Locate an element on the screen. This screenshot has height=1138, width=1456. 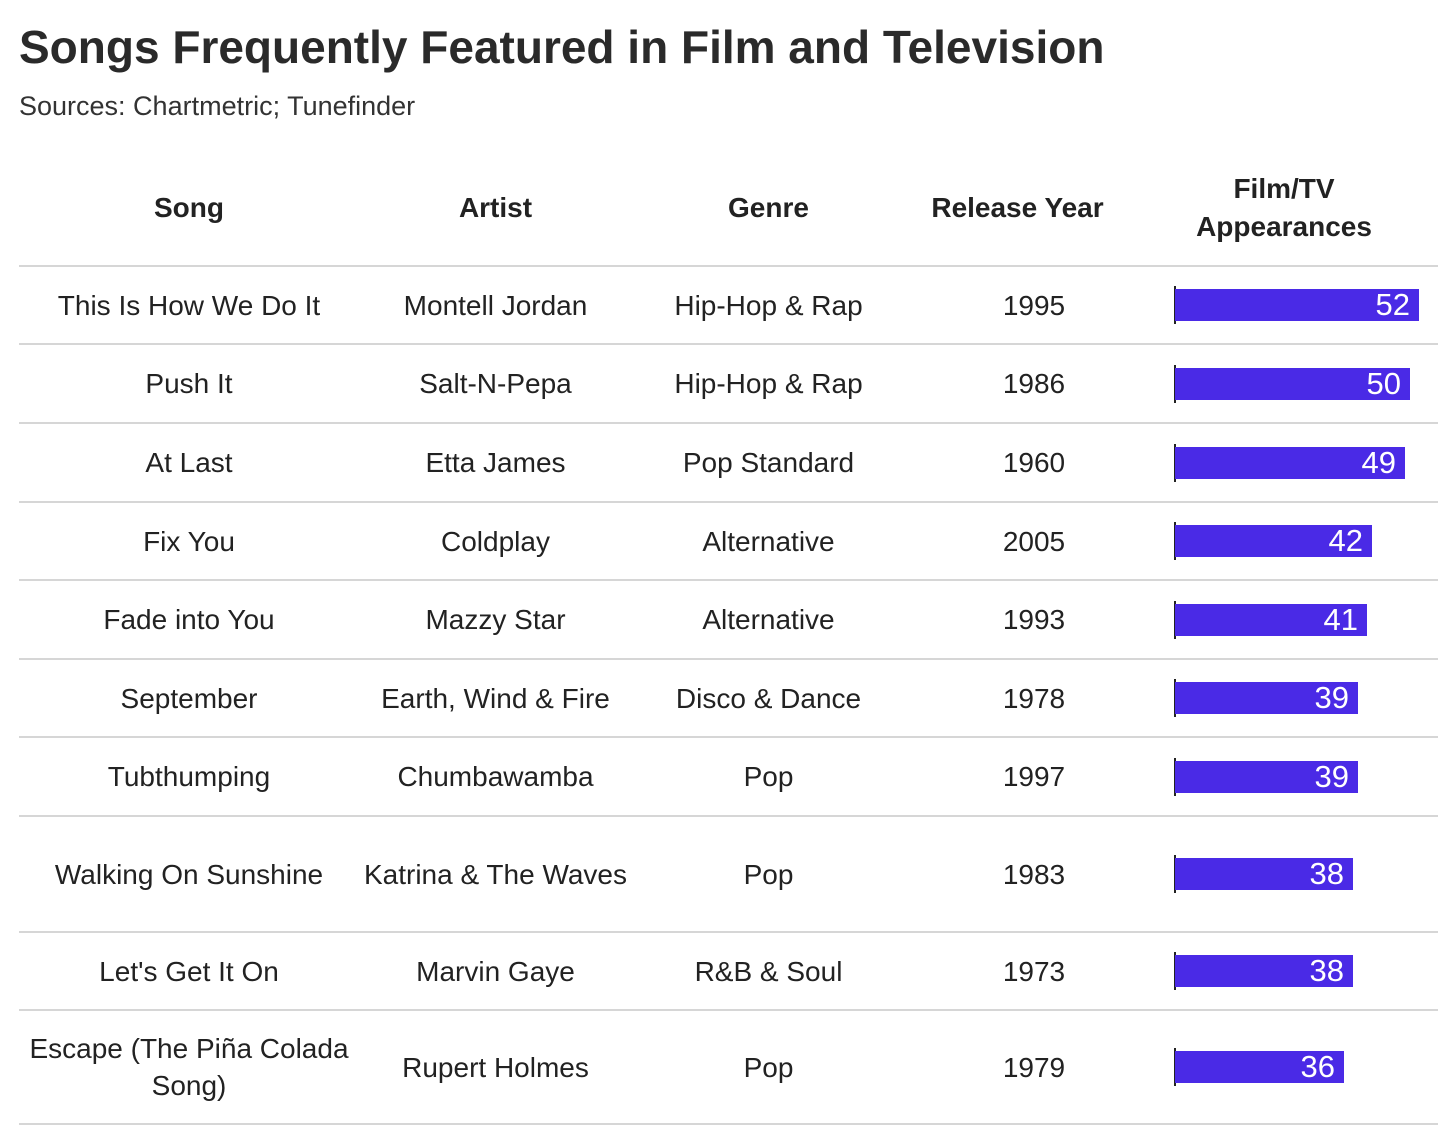
artist-cell-text: Earth, Wind & Fire is located at coordinates (495, 698).